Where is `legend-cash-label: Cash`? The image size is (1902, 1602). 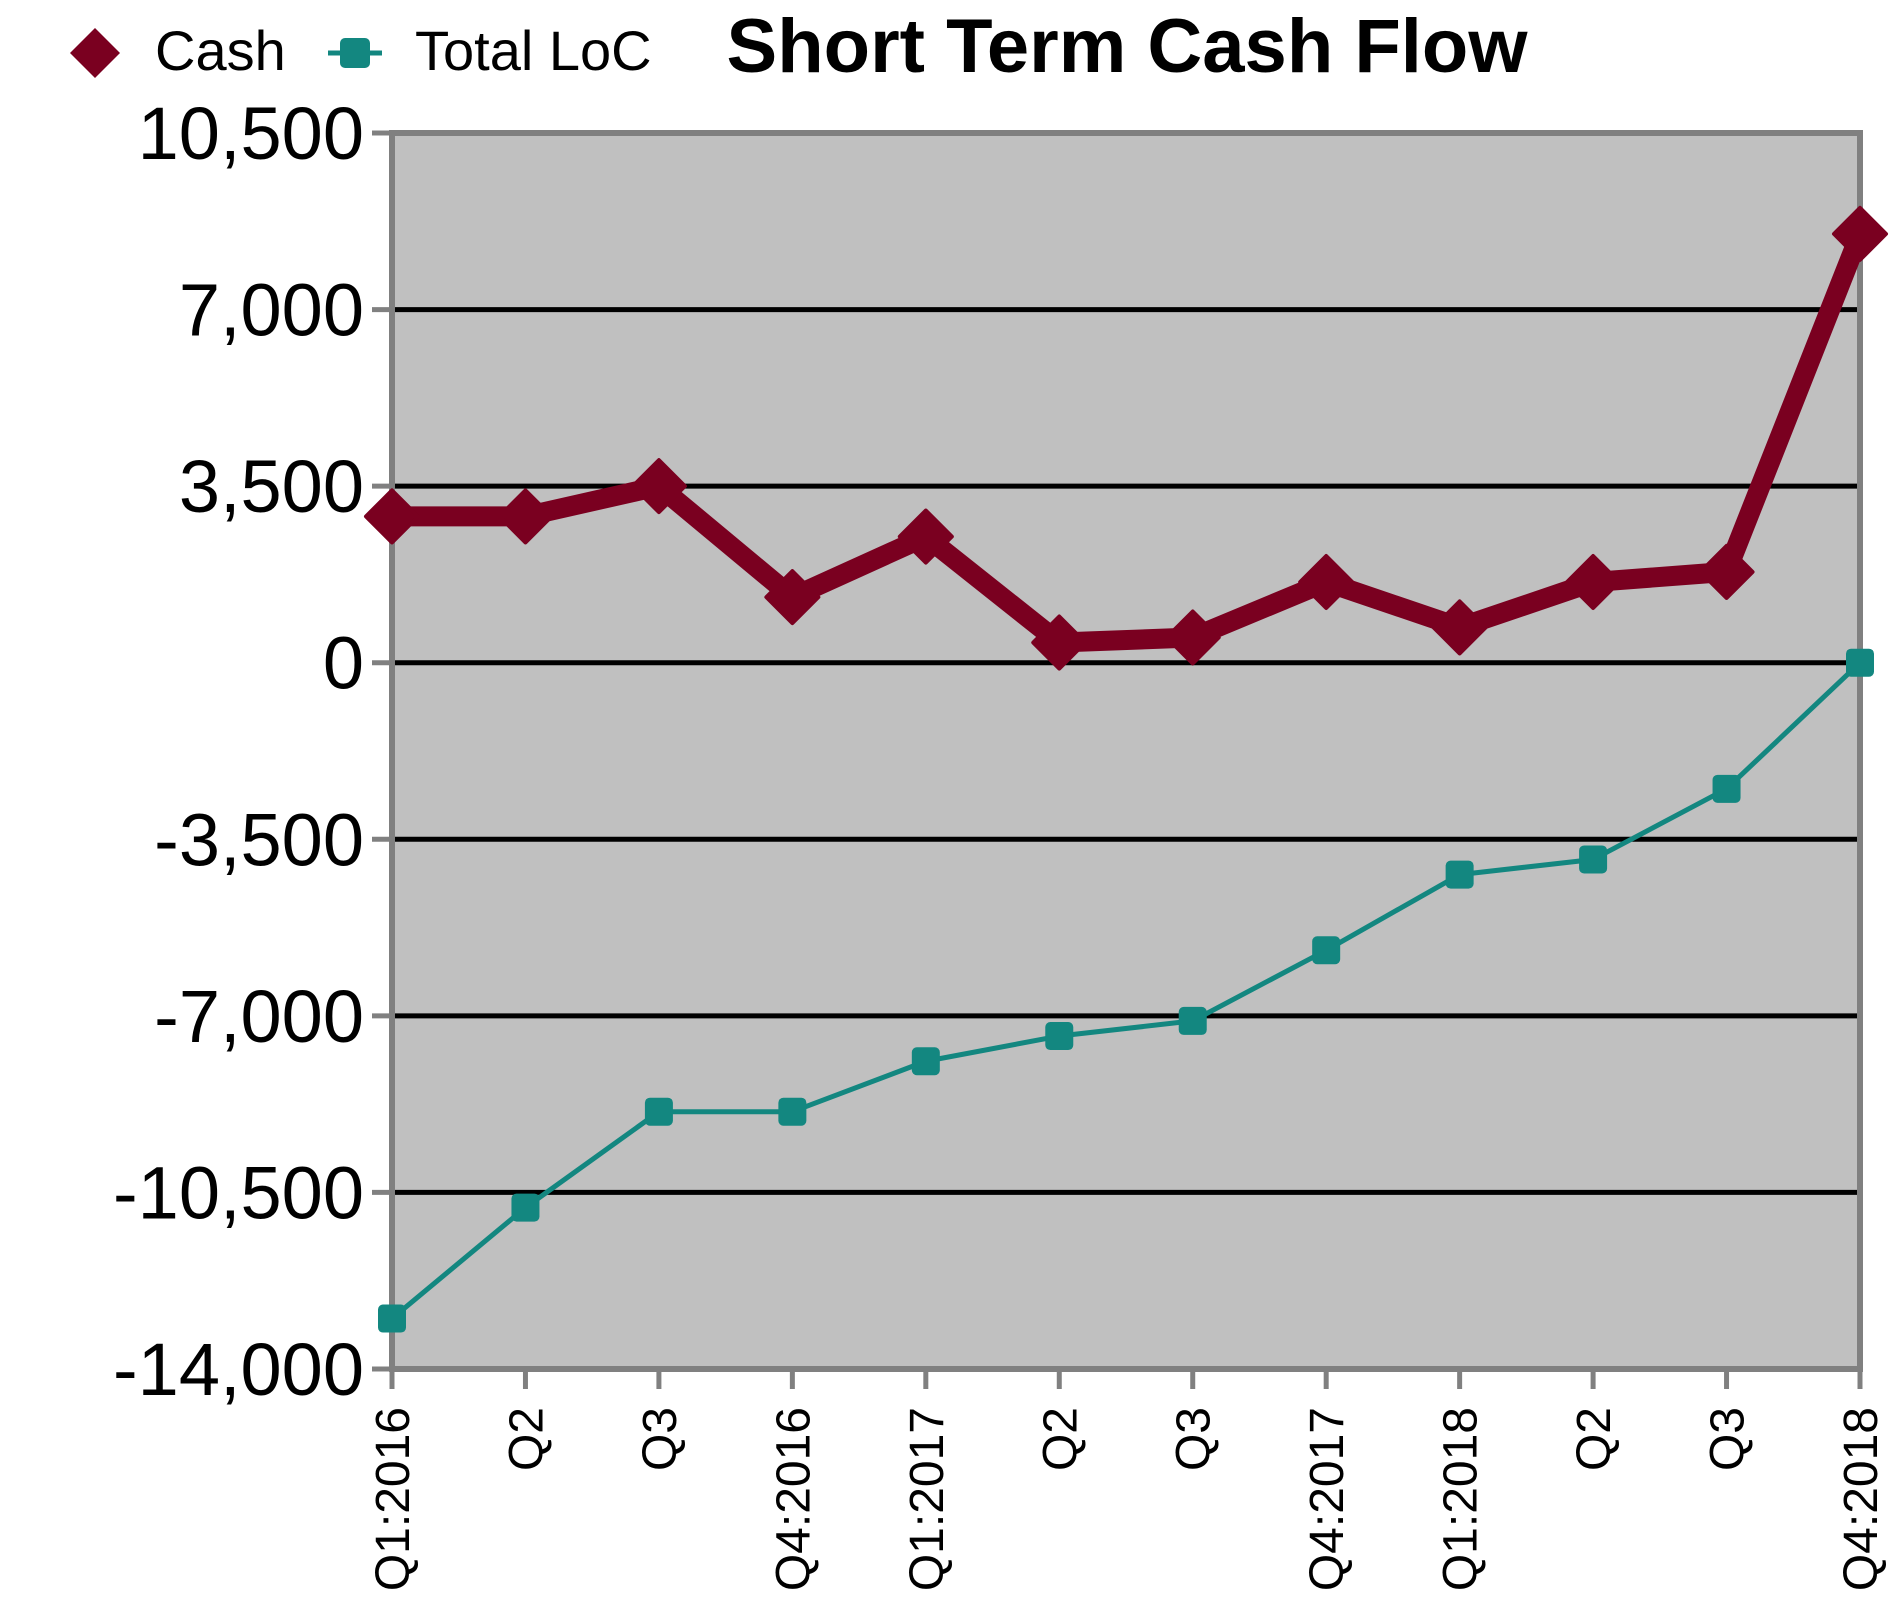
legend-cash-label: Cash is located at coordinates (220, 50).